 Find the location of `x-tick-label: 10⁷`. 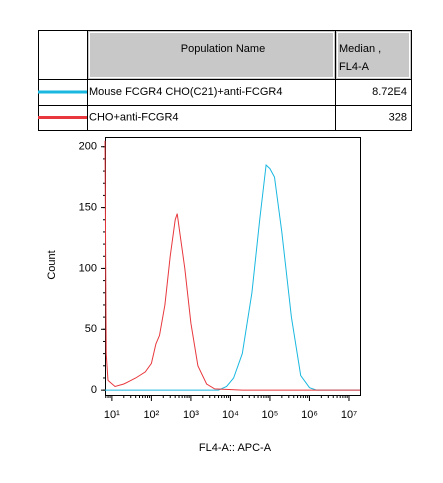

x-tick-label: 10⁷ is located at coordinates (349, 415).